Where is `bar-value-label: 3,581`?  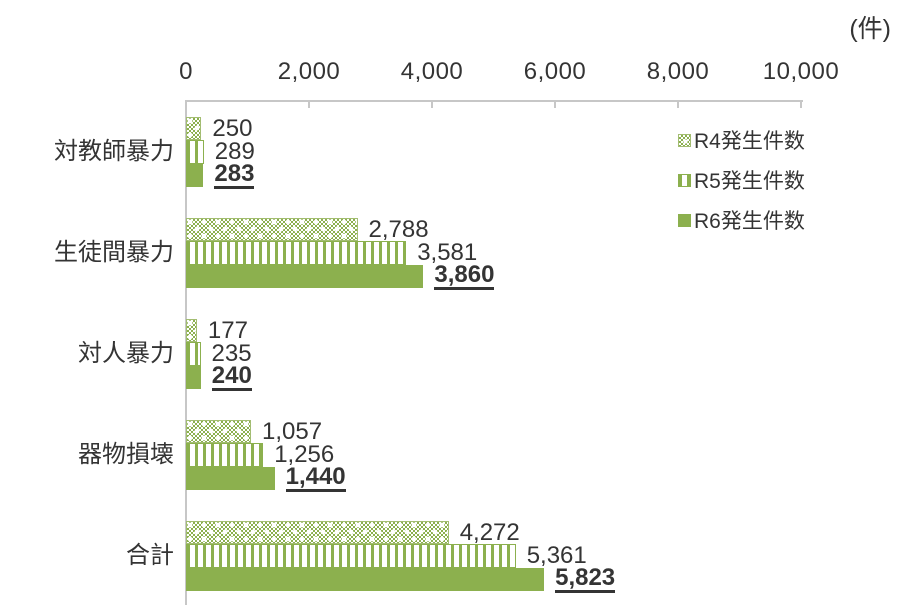 bar-value-label: 3,581 is located at coordinates (447, 253).